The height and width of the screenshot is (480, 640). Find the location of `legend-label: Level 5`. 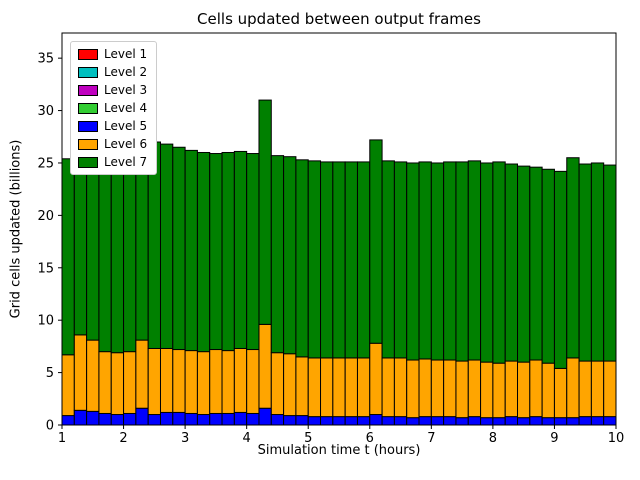

legend-label: Level 5 is located at coordinates (126, 126).